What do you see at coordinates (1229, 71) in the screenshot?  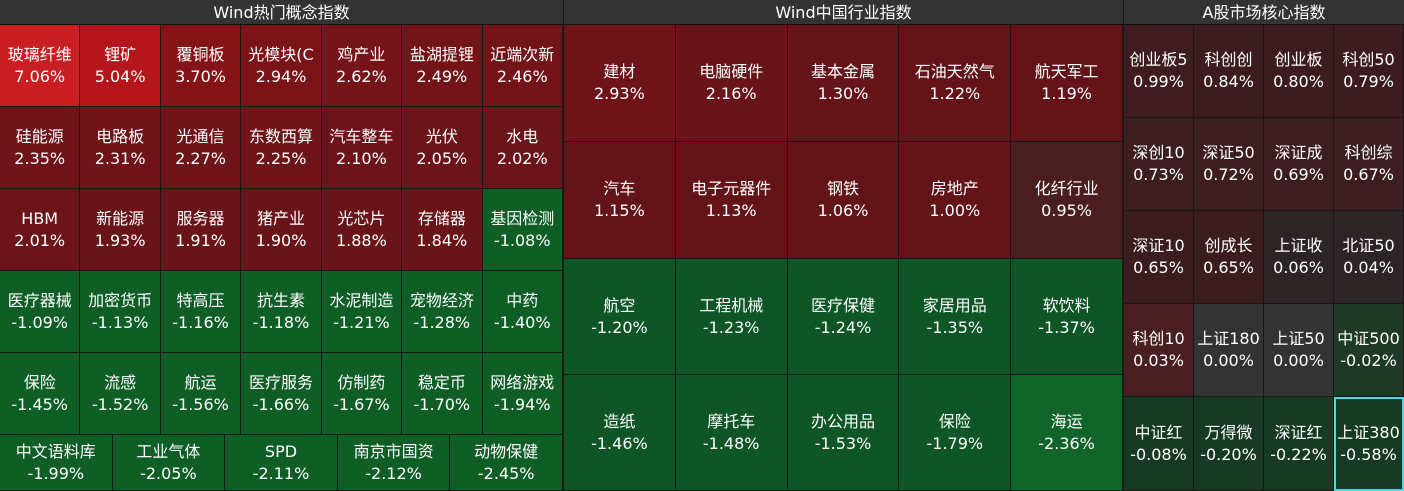 I see `core-heatmap-tile: 科创创 0.84%` at bounding box center [1229, 71].